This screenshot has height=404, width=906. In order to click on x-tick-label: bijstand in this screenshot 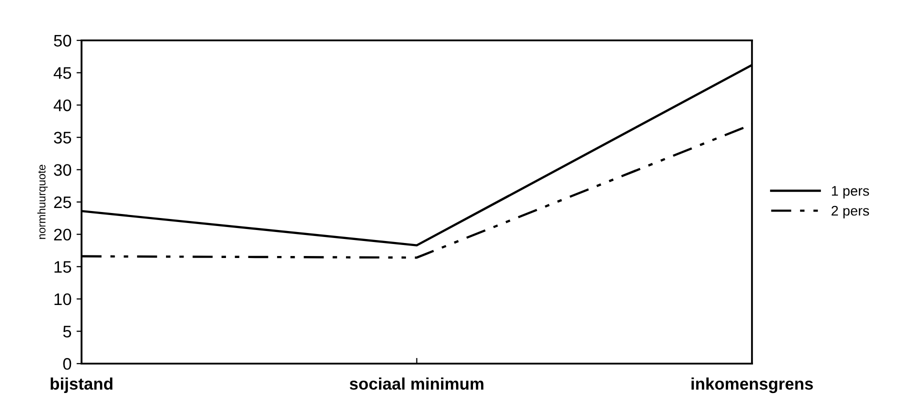, I will do `click(81, 385)`.